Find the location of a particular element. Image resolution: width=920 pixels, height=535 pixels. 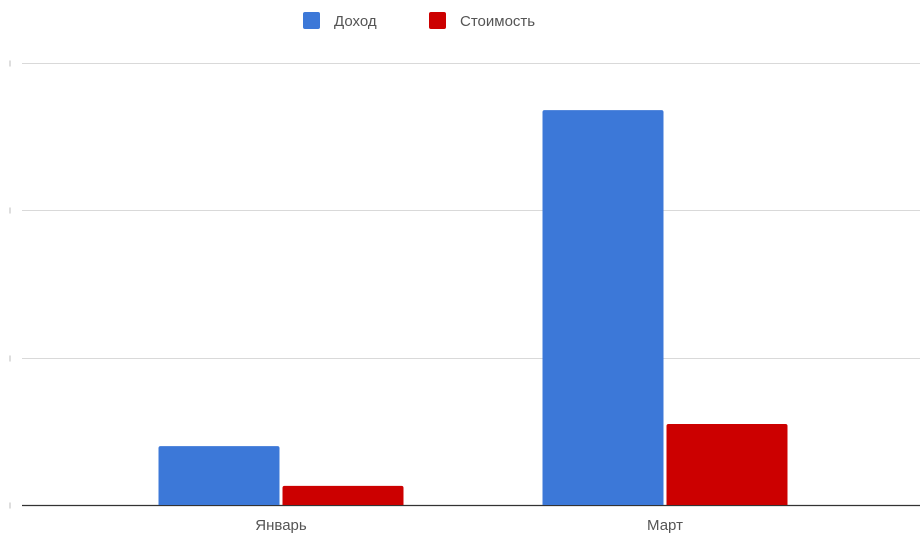

x-tick-label: Март is located at coordinates (665, 525).